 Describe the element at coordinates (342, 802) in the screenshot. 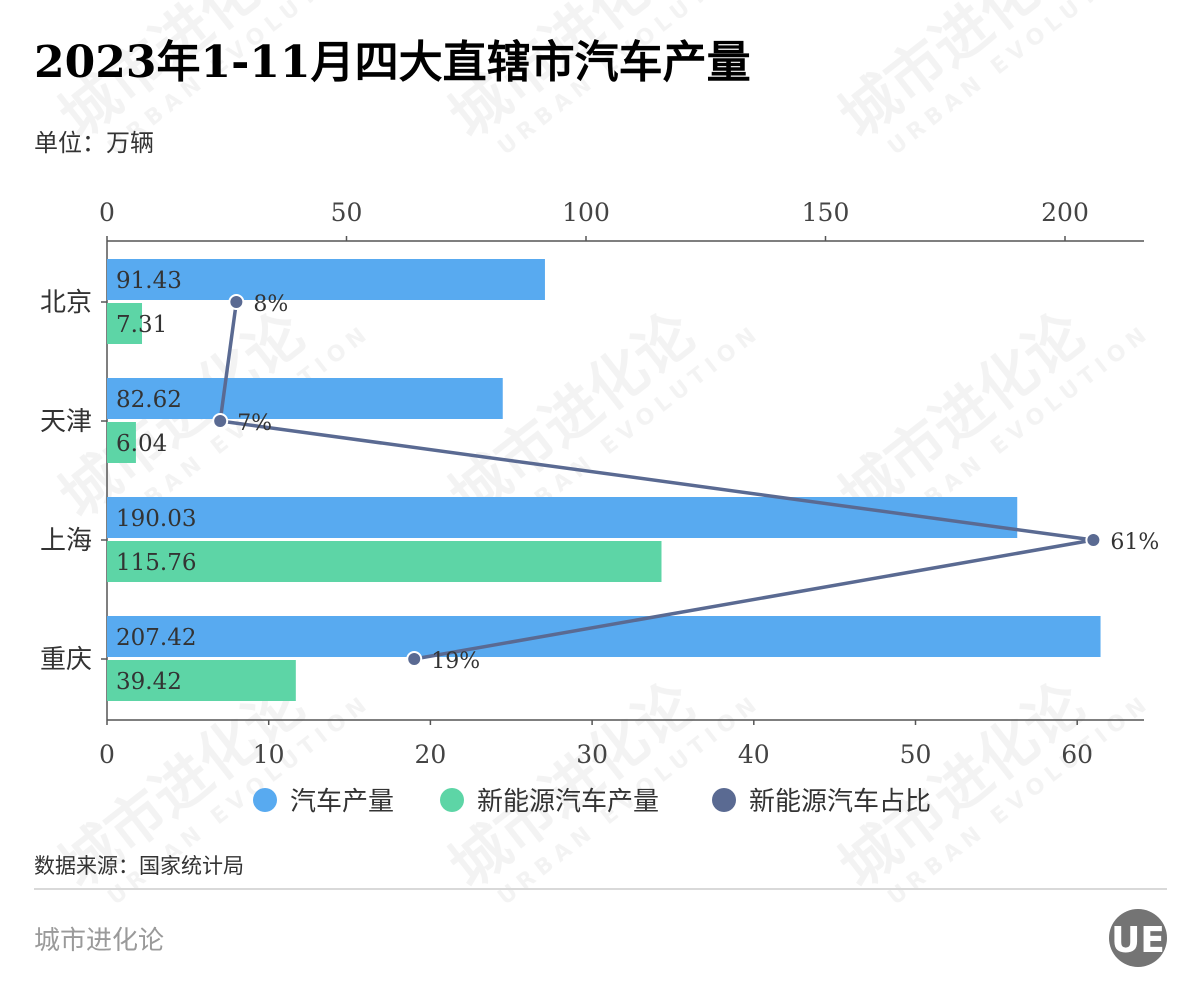

I see `legend-label: 汽车产量` at that location.